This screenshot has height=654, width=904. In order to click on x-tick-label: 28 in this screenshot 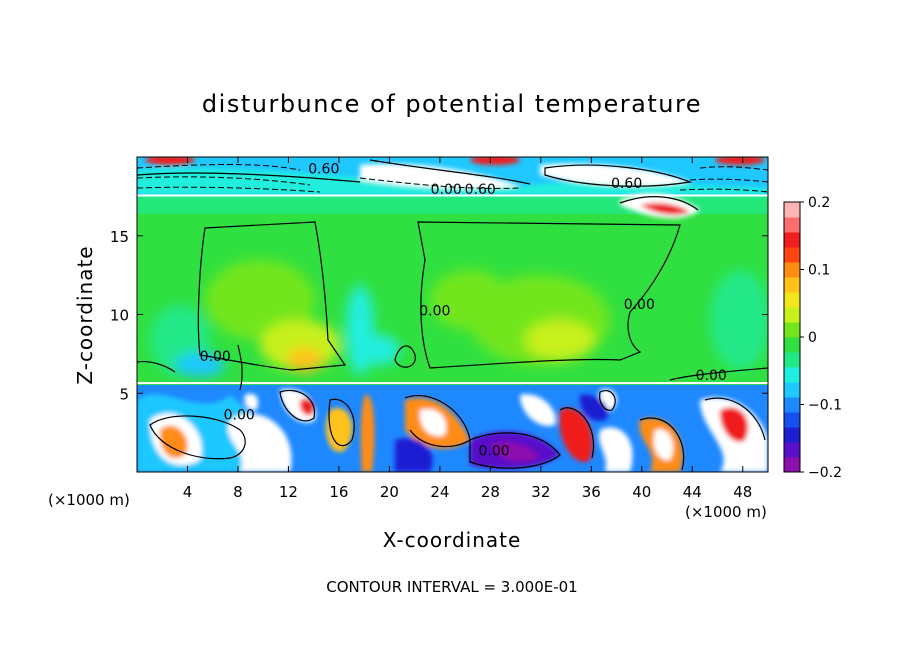, I will do `click(490, 492)`.